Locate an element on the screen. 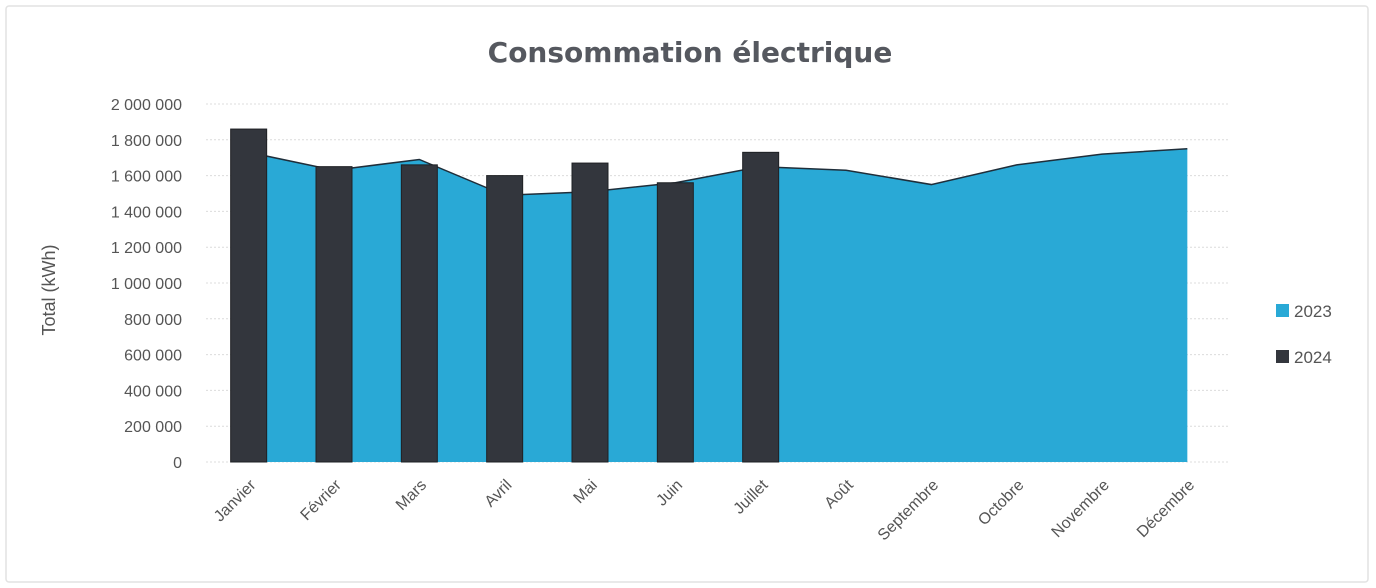  y-tick-label: 1 200 000 is located at coordinates (146, 248).